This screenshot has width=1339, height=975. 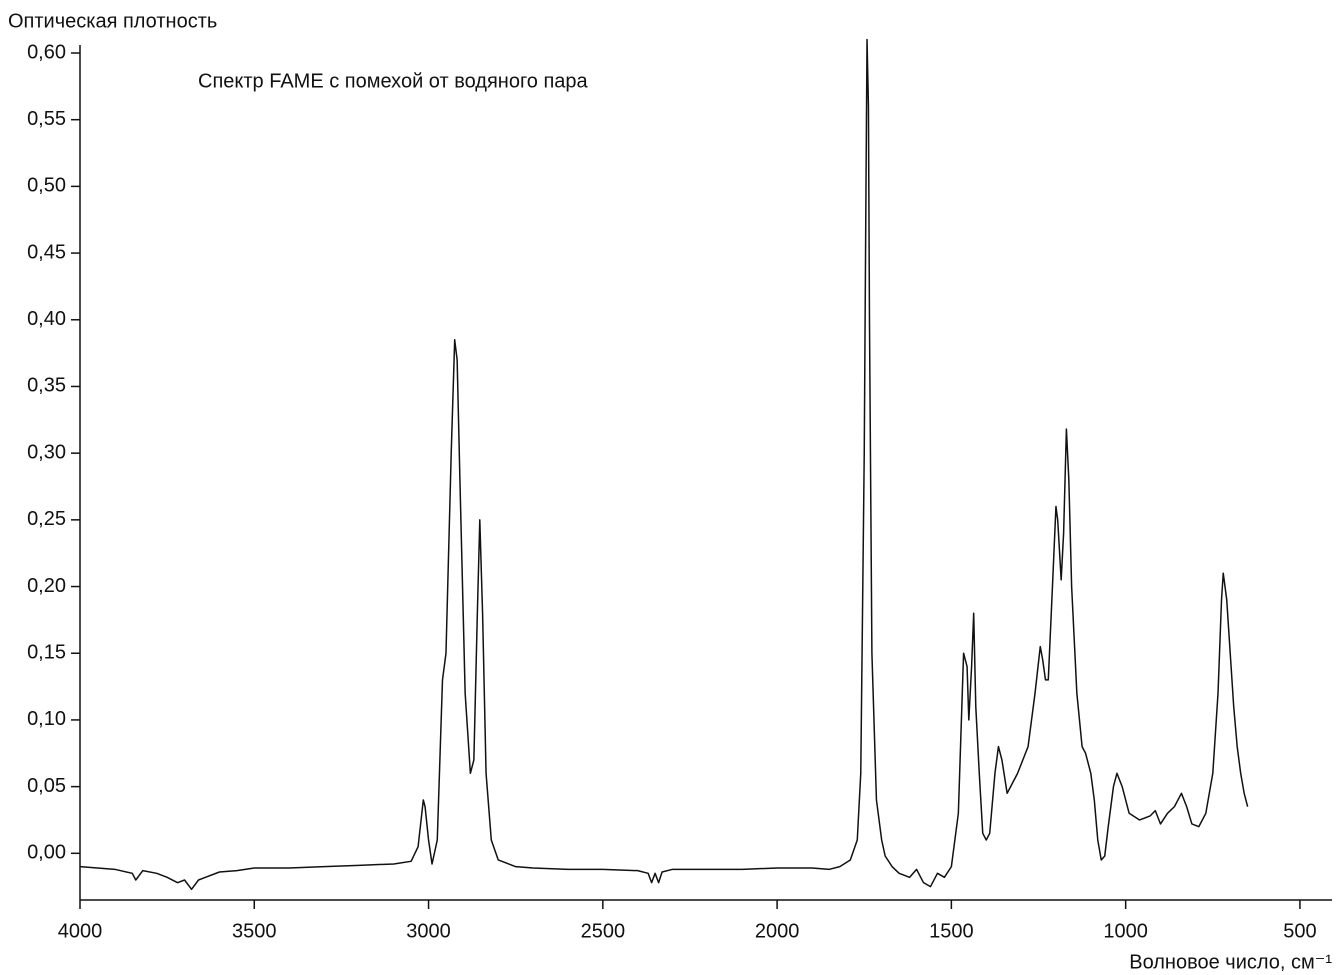 What do you see at coordinates (428, 931) in the screenshot?
I see `x-tick-label: 3000` at bounding box center [428, 931].